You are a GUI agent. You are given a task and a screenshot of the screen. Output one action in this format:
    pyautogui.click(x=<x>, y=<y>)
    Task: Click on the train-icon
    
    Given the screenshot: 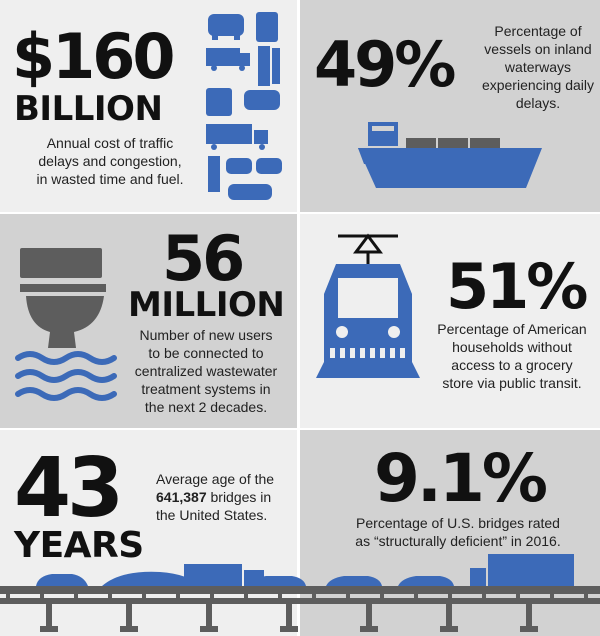 What is the action you would take?
    pyautogui.click(x=368, y=305)
    